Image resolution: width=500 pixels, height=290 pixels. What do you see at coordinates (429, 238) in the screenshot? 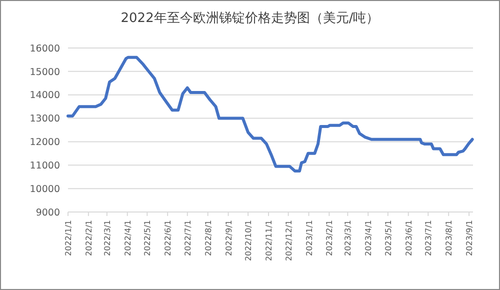
I see `x-tick-label: 2023/7/1` at bounding box center [429, 238].